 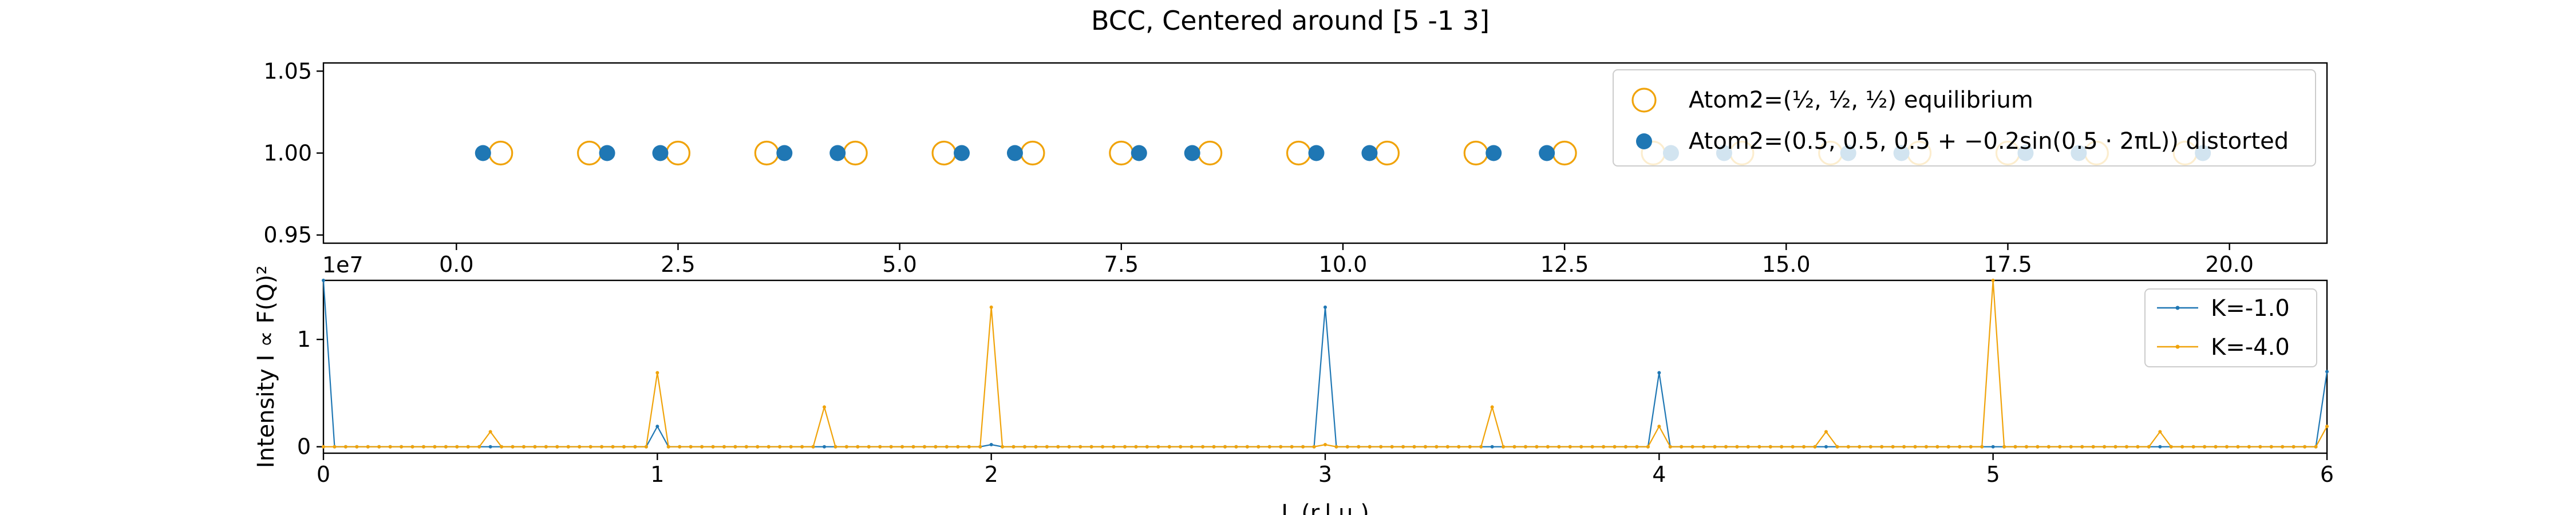 What do you see at coordinates (1786, 264) in the screenshot?
I see `top-x-tick-label: 15.0` at bounding box center [1786, 264].